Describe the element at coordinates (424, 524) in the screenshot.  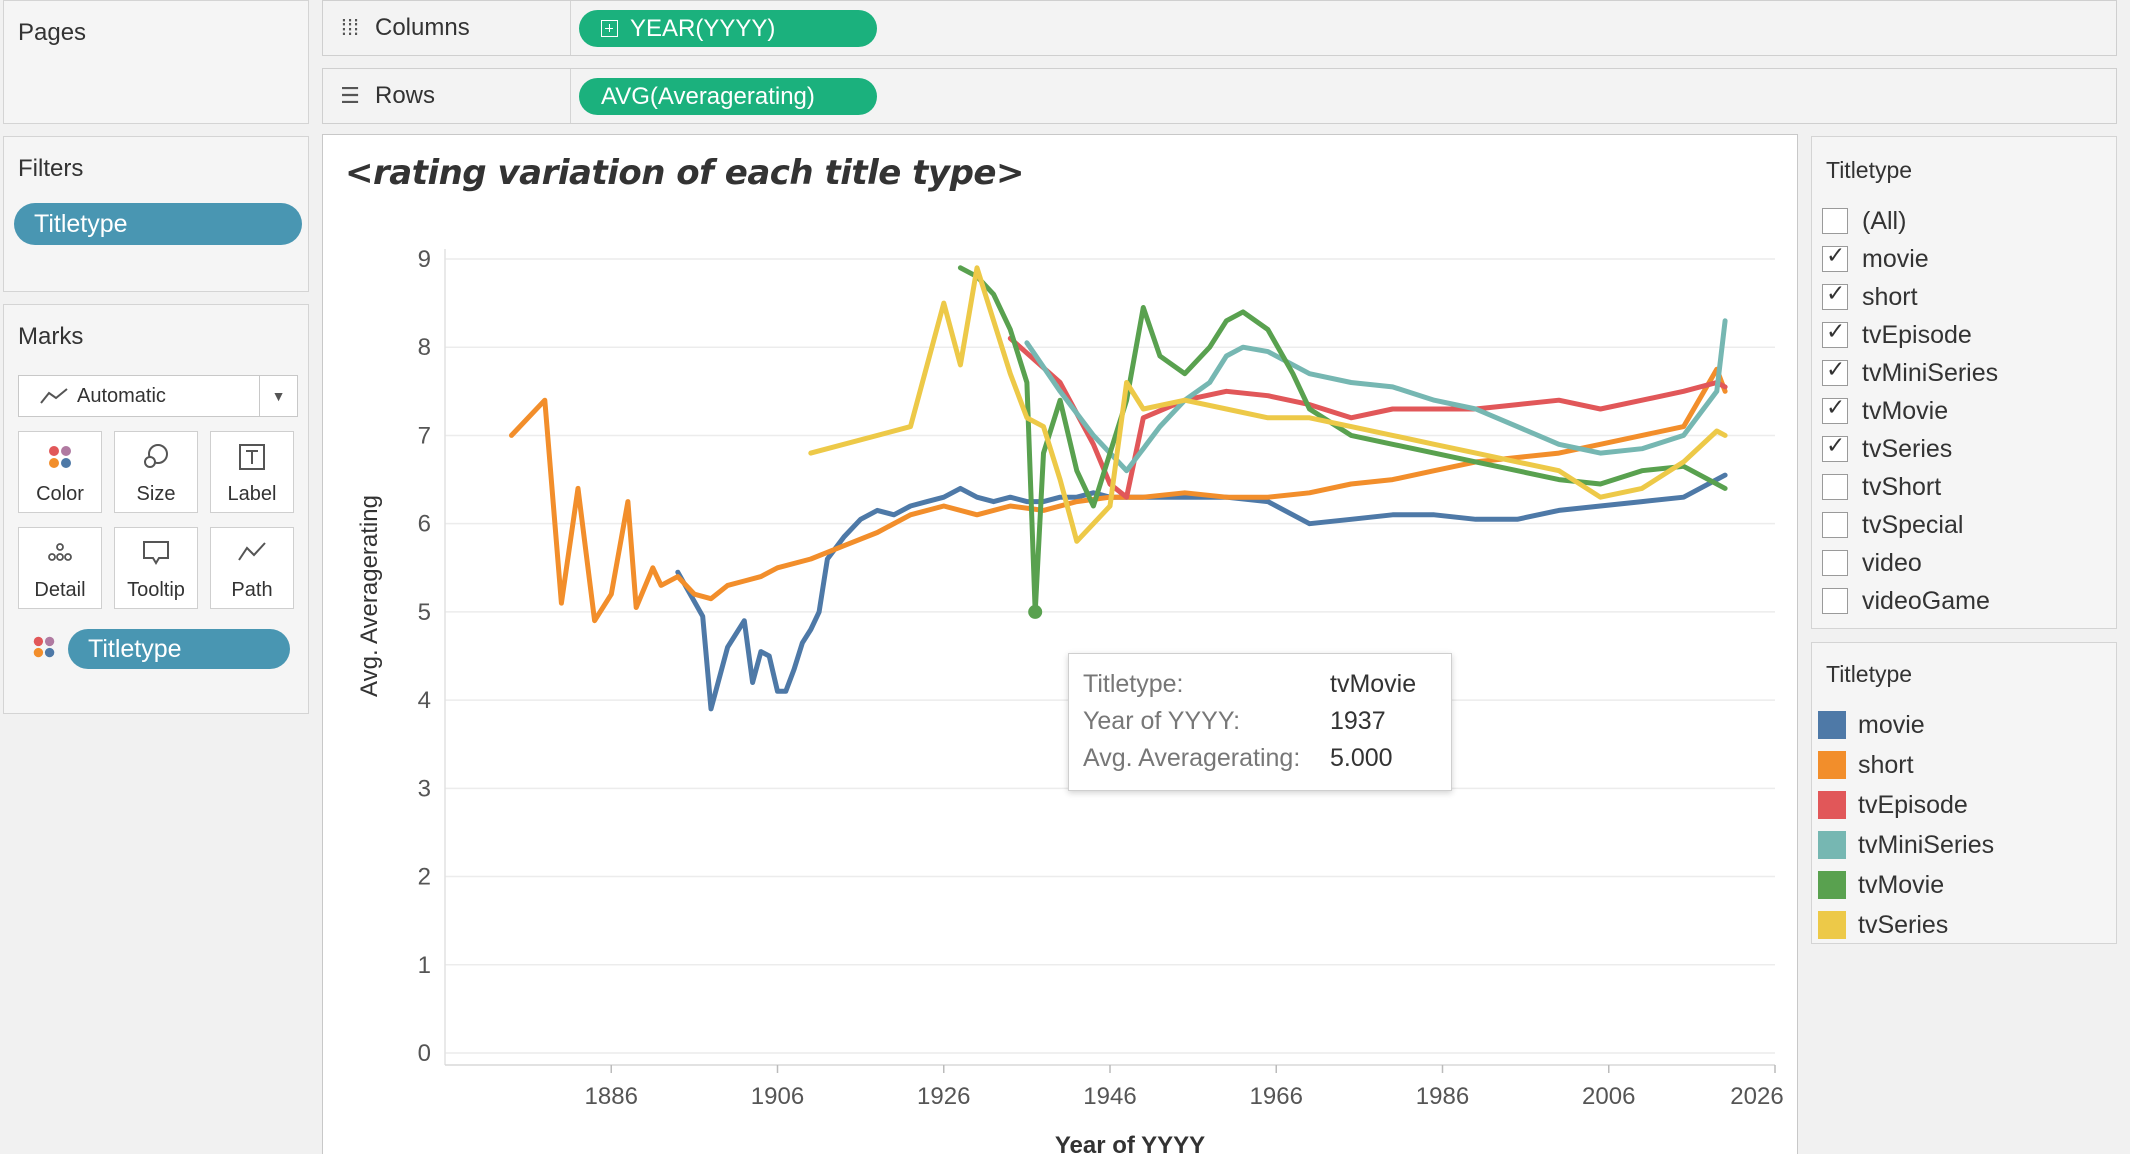
I see `y-tick-label: 6` at that location.